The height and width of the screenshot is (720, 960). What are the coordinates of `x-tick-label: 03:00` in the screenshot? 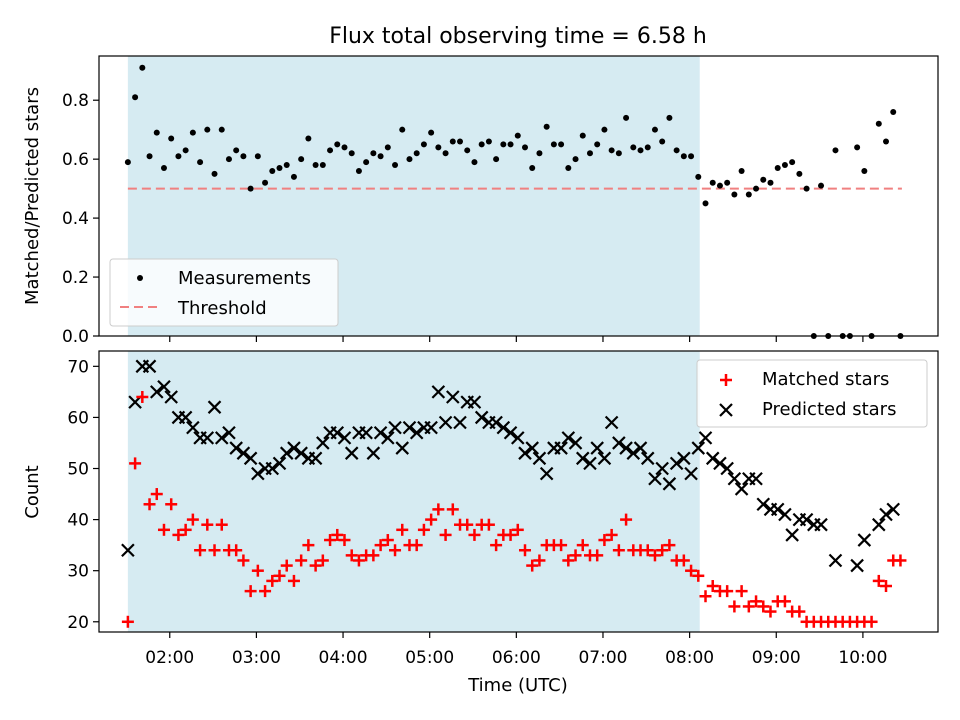 It's located at (256, 658).